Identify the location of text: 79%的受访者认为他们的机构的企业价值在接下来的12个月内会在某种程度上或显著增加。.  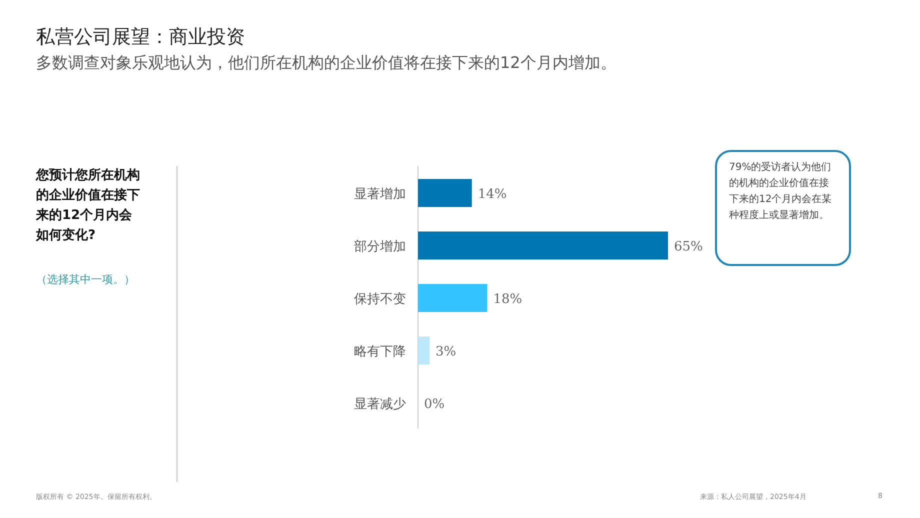
(783, 208).